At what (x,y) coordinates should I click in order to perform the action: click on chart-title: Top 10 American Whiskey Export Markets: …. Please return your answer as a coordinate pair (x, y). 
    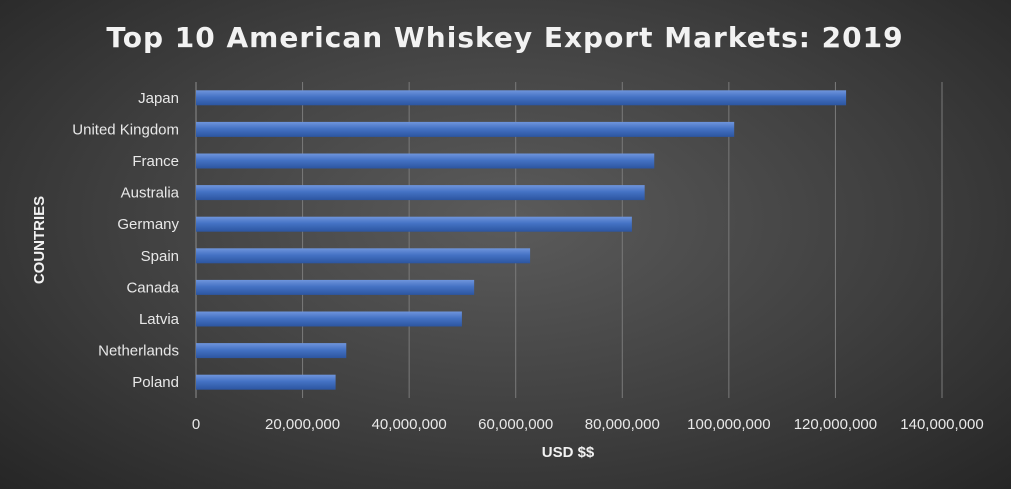
    Looking at the image, I should click on (504, 37).